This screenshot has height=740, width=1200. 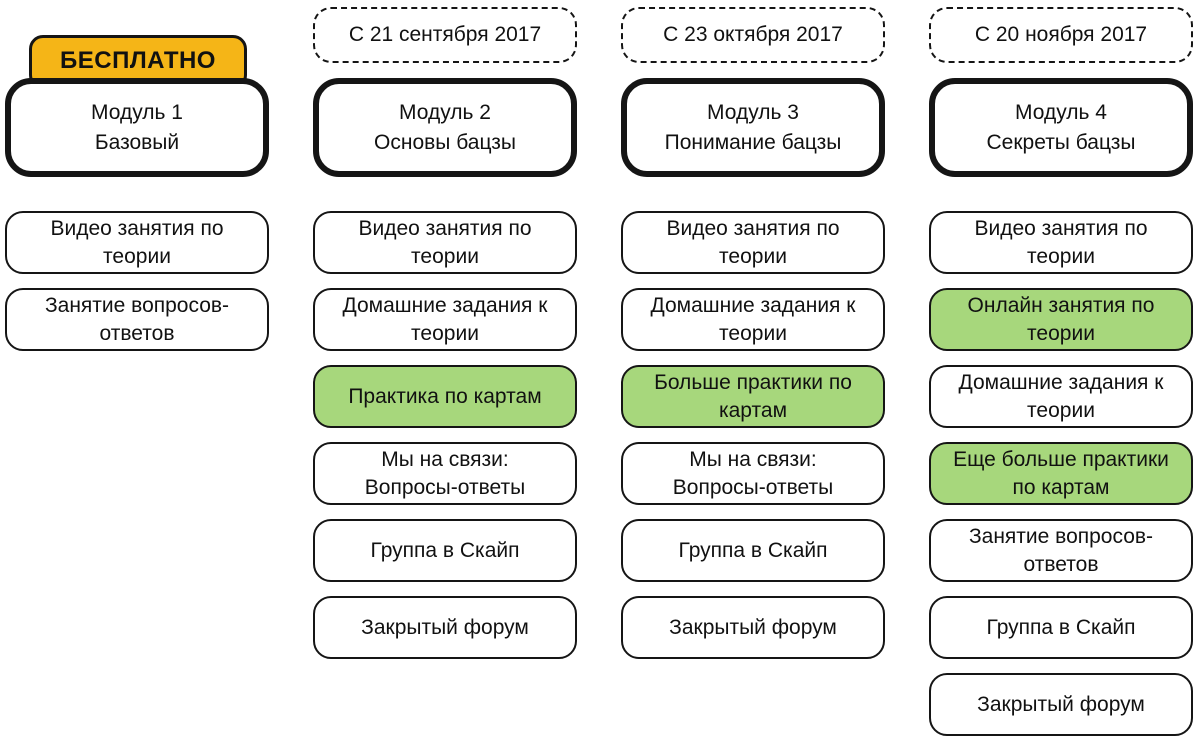 I want to click on module-2-title: Модуль 2, so click(x=445, y=112).